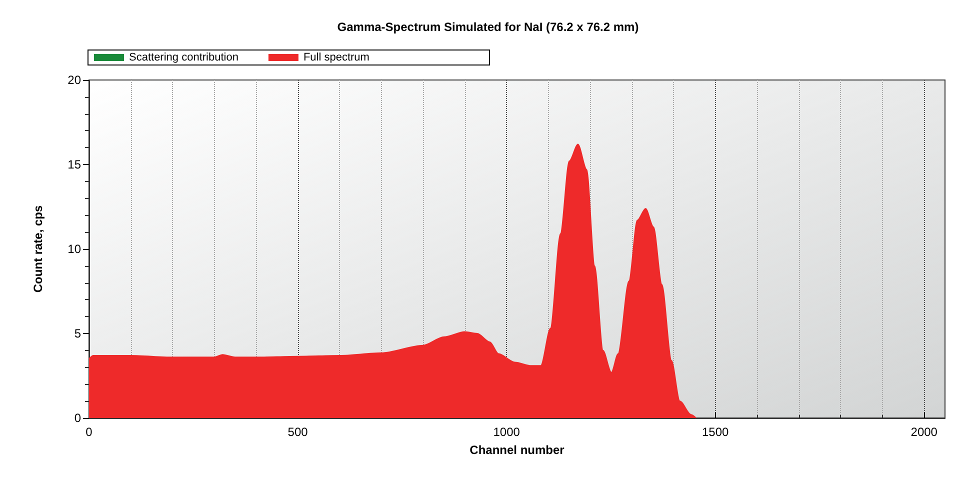 This screenshot has width=979, height=494. What do you see at coordinates (89, 432) in the screenshot?
I see `x-tick-label: 0` at bounding box center [89, 432].